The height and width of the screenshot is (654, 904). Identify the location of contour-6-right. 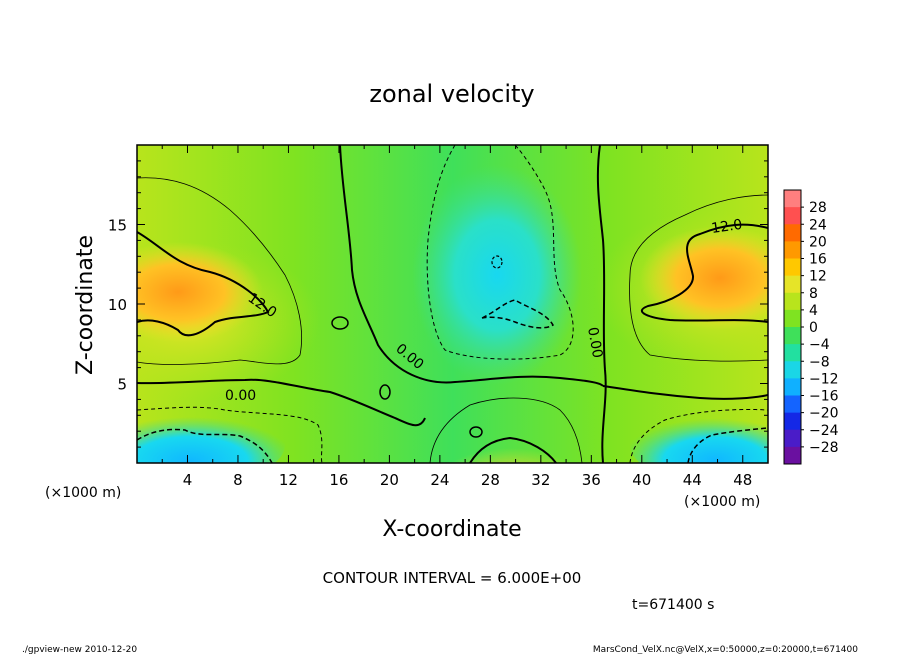
(698, 278).